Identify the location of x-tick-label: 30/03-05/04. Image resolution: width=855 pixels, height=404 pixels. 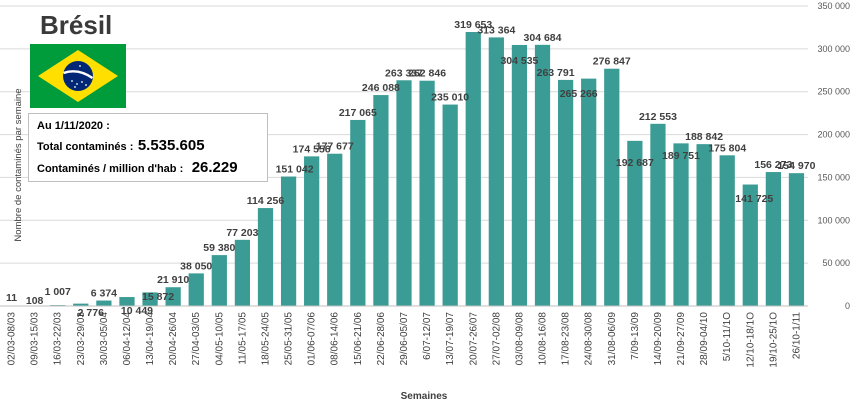
(104, 339).